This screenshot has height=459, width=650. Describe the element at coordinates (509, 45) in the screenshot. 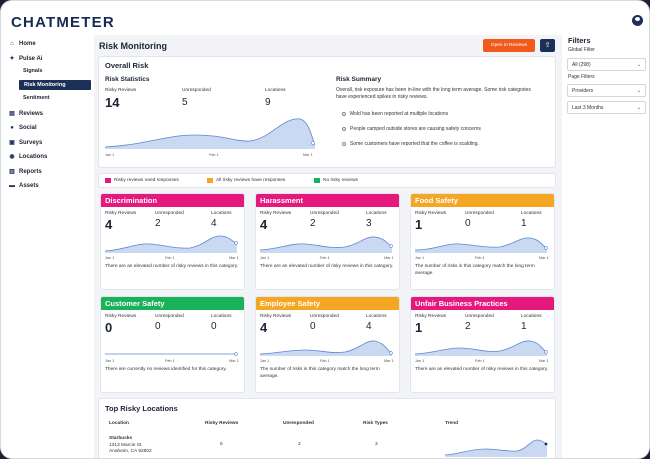

I see `open-in-reviews-button: Open in Reviews` at that location.